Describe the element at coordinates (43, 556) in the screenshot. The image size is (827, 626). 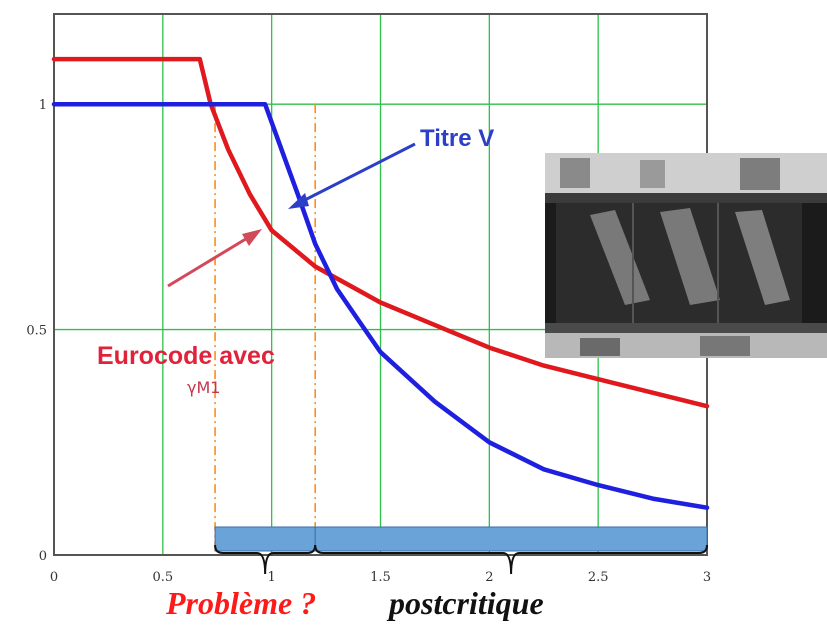
I see `y-tick-label: 0` at that location.